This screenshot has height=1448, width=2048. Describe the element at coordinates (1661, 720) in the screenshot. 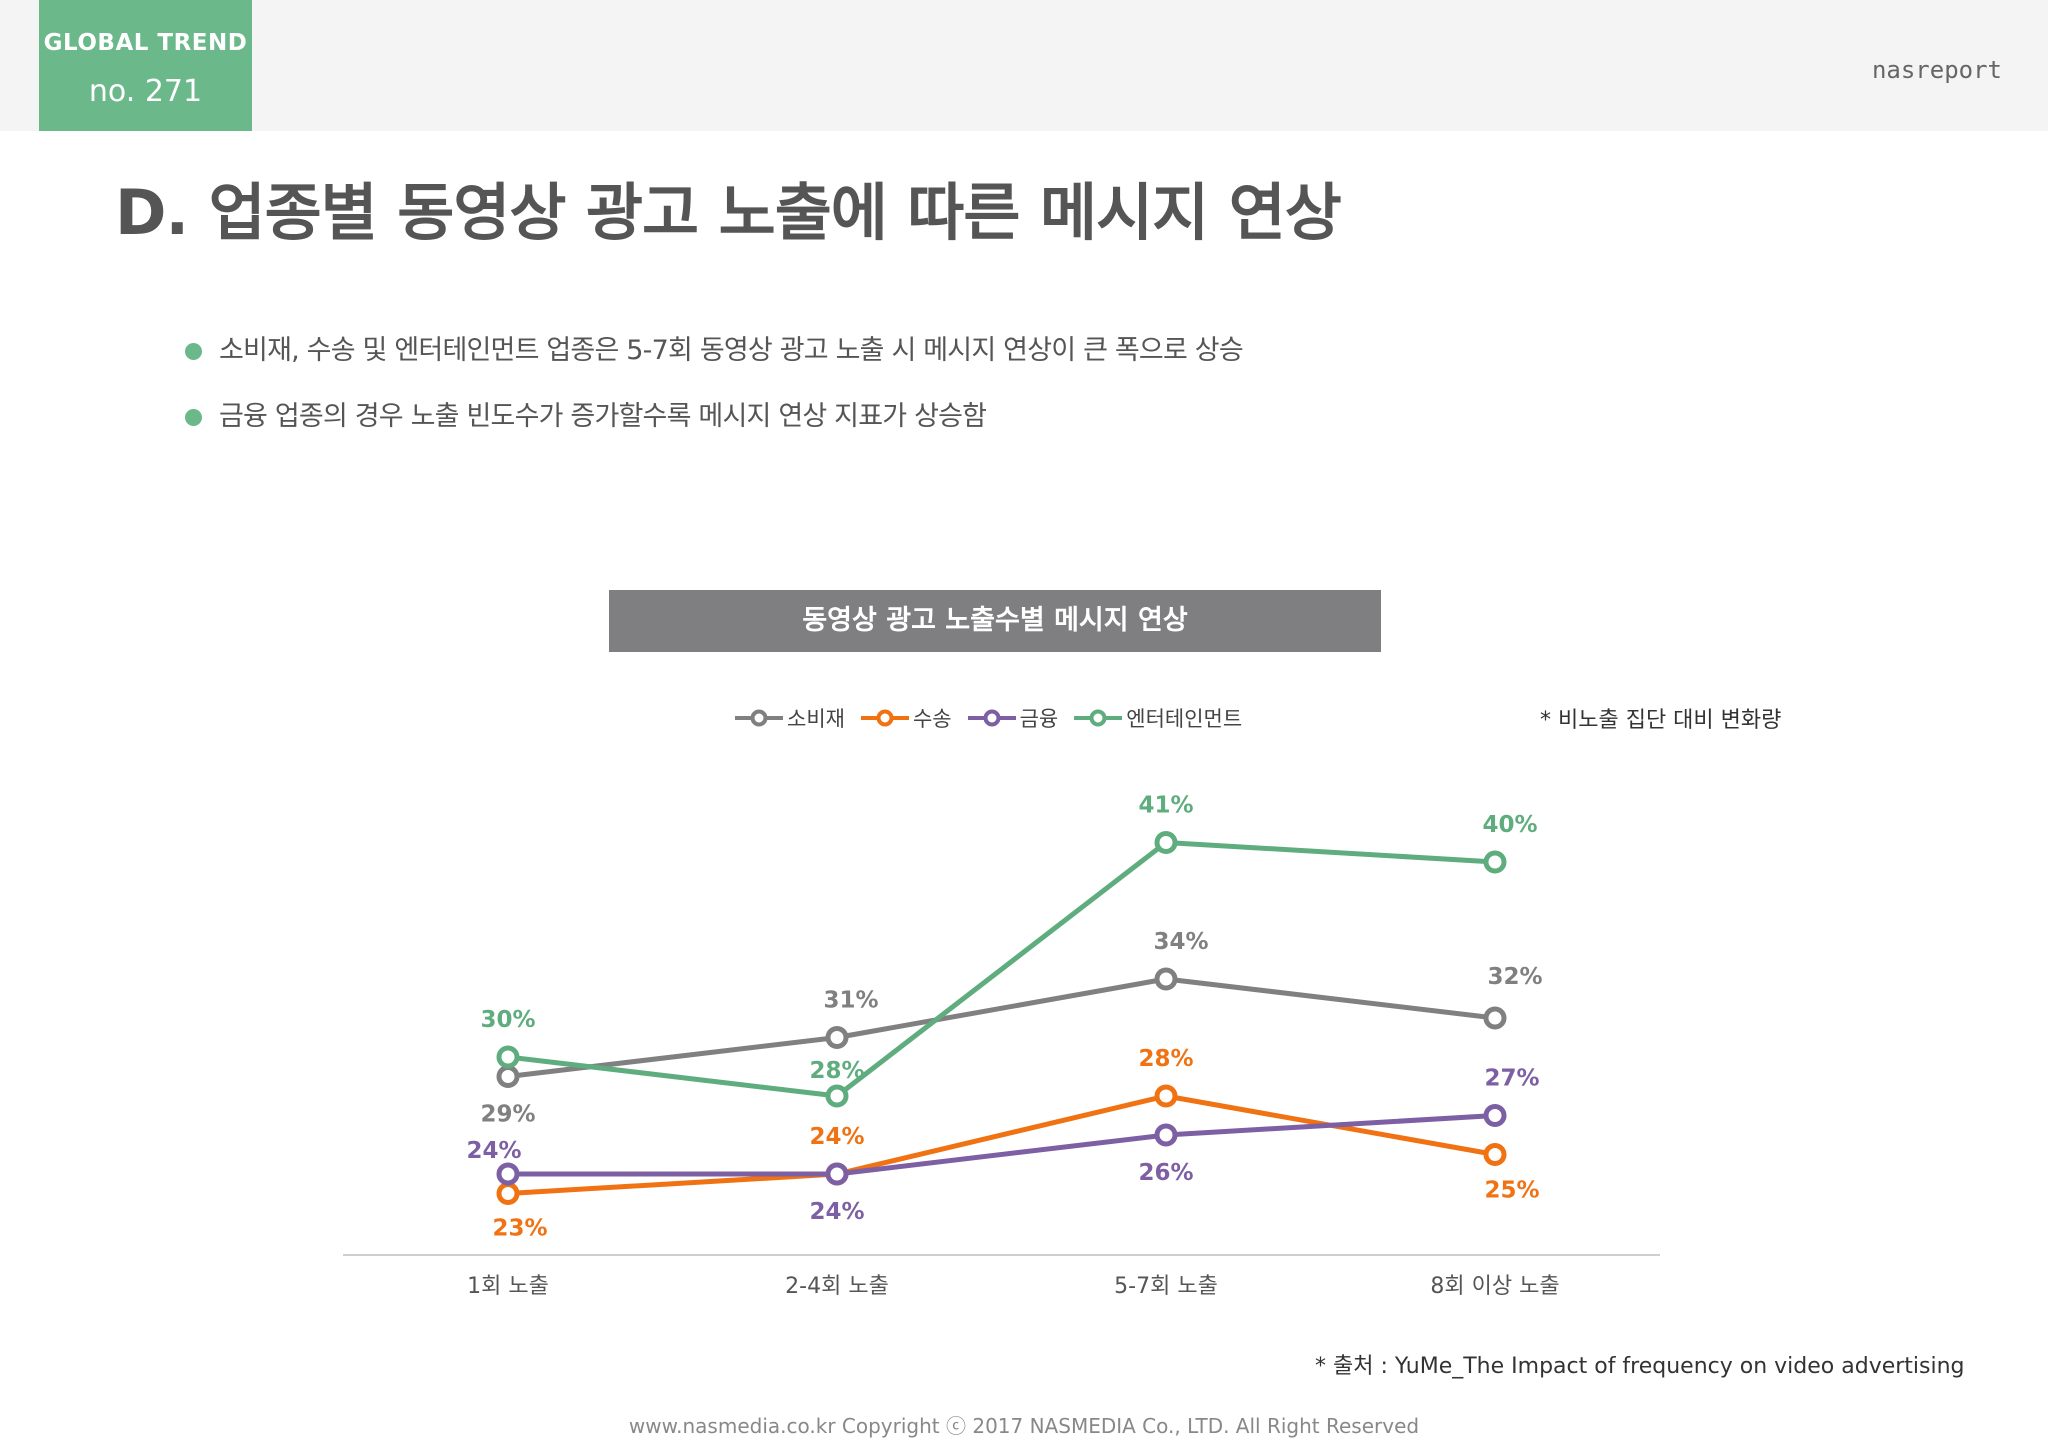

I see `chart-note: * 비노출 집단 대비 변화량` at that location.